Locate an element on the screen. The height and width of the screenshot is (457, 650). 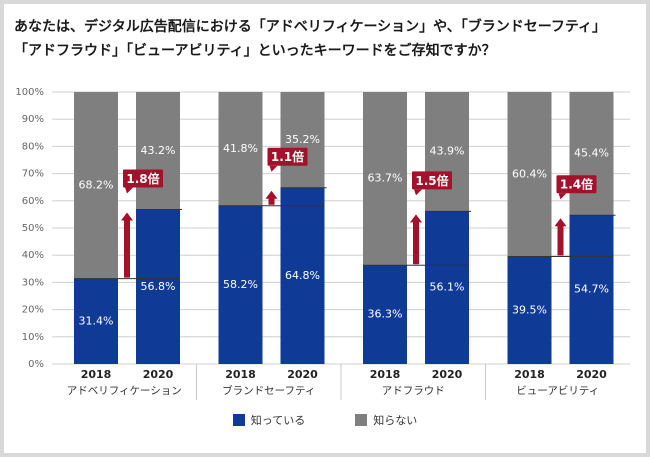
bar-label-dont-know: 41.8% is located at coordinates (240, 148).